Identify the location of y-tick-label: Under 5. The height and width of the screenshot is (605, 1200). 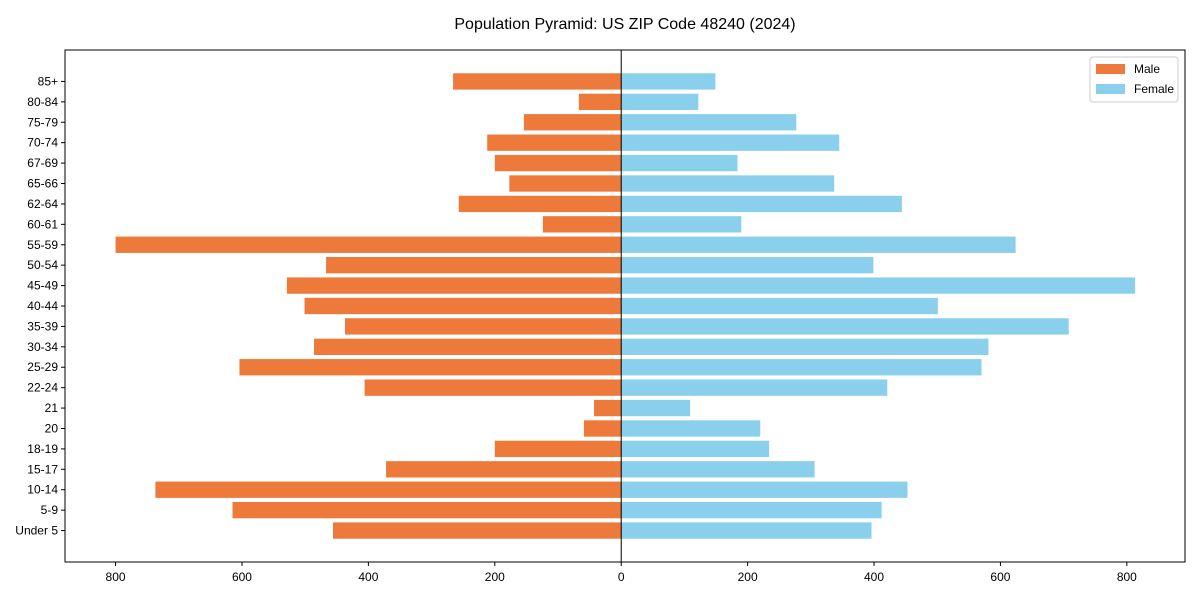
(36, 531).